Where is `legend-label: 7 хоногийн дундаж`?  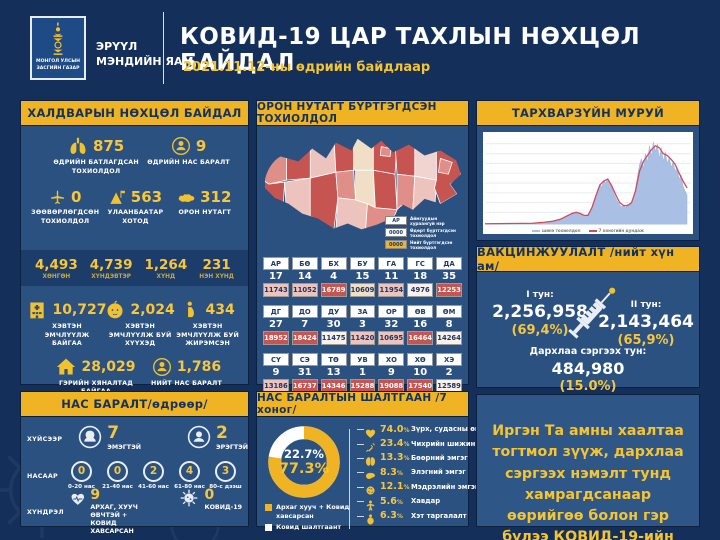 legend-label: 7 хоногийн дундаж is located at coordinates (621, 230).